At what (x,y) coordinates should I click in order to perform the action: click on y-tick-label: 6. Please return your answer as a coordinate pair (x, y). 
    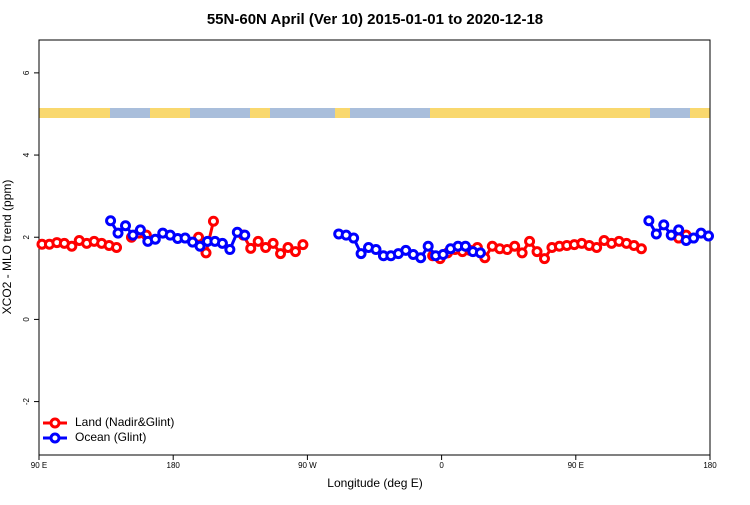
    Looking at the image, I should click on (26, 72).